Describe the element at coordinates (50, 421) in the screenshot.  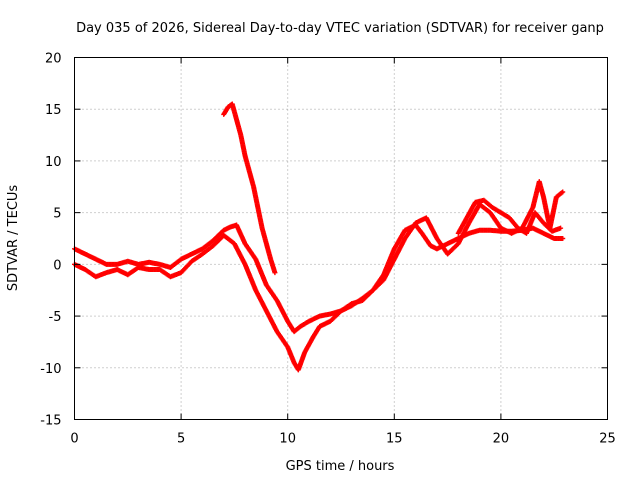
I see `y-tick-label: -15` at that location.